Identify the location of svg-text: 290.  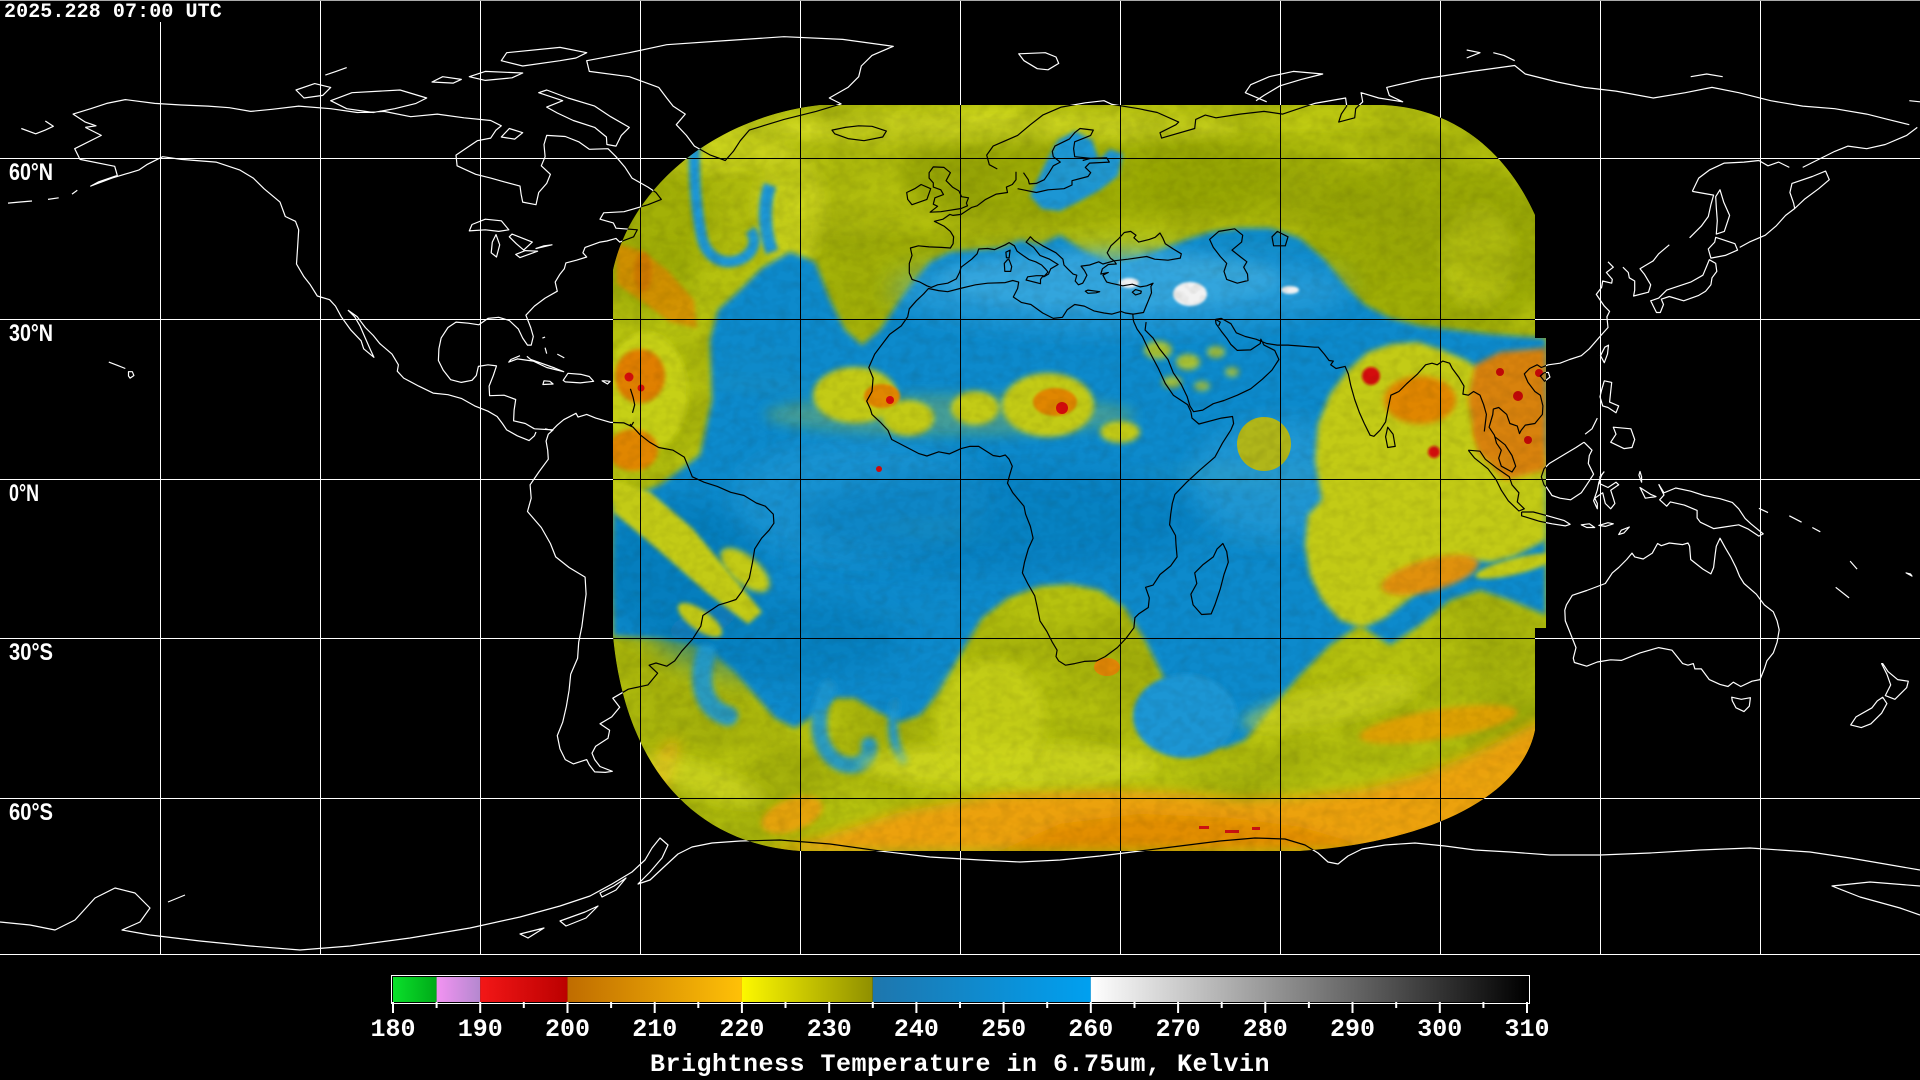
(1352, 1029).